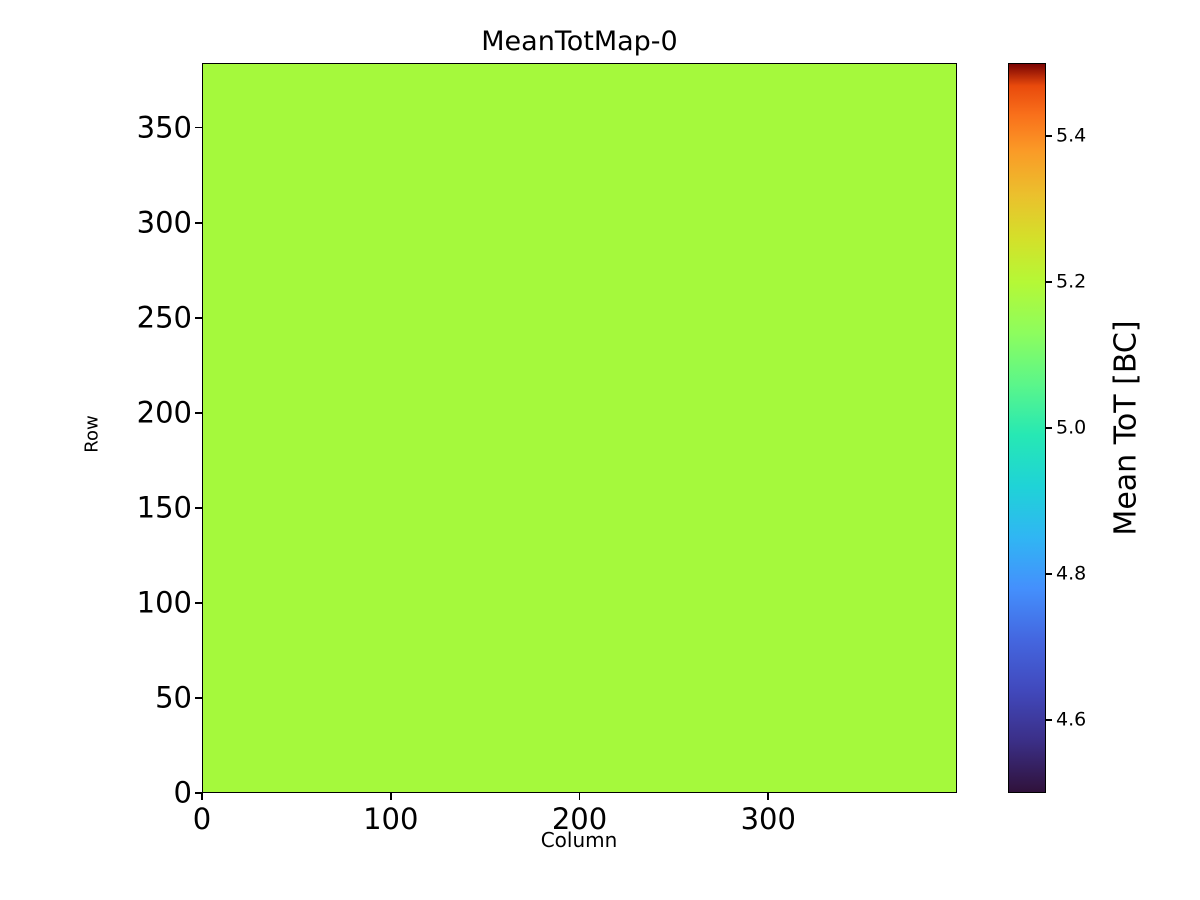 This screenshot has height=900, width=1200. I want to click on colorbar-tick-label: 4.6, so click(1071, 719).